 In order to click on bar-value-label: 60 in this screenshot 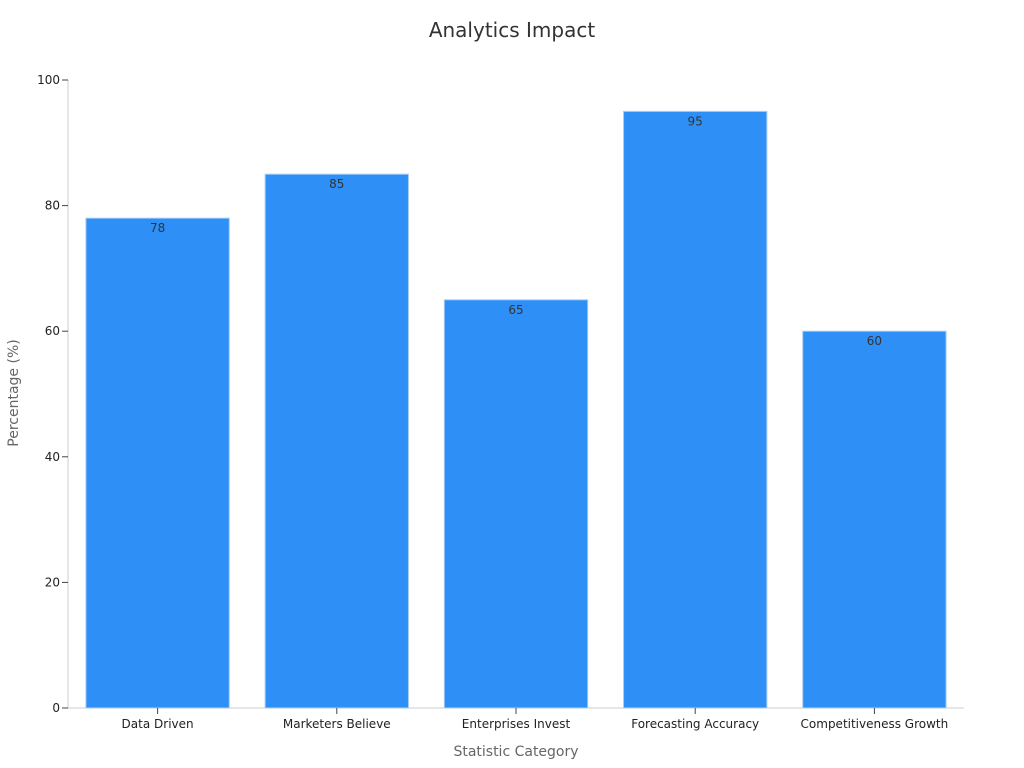, I will do `click(874, 341)`.